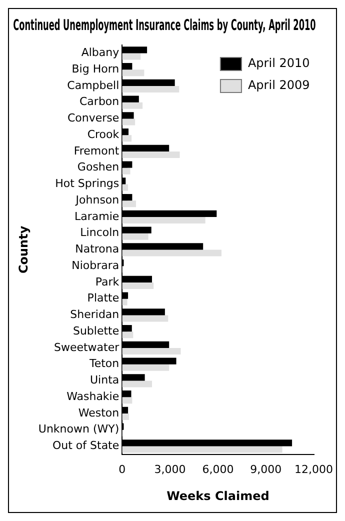 This screenshot has width=345, height=521. Describe the element at coordinates (104, 363) in the screenshot. I see `y-tick-label: Teton` at that location.